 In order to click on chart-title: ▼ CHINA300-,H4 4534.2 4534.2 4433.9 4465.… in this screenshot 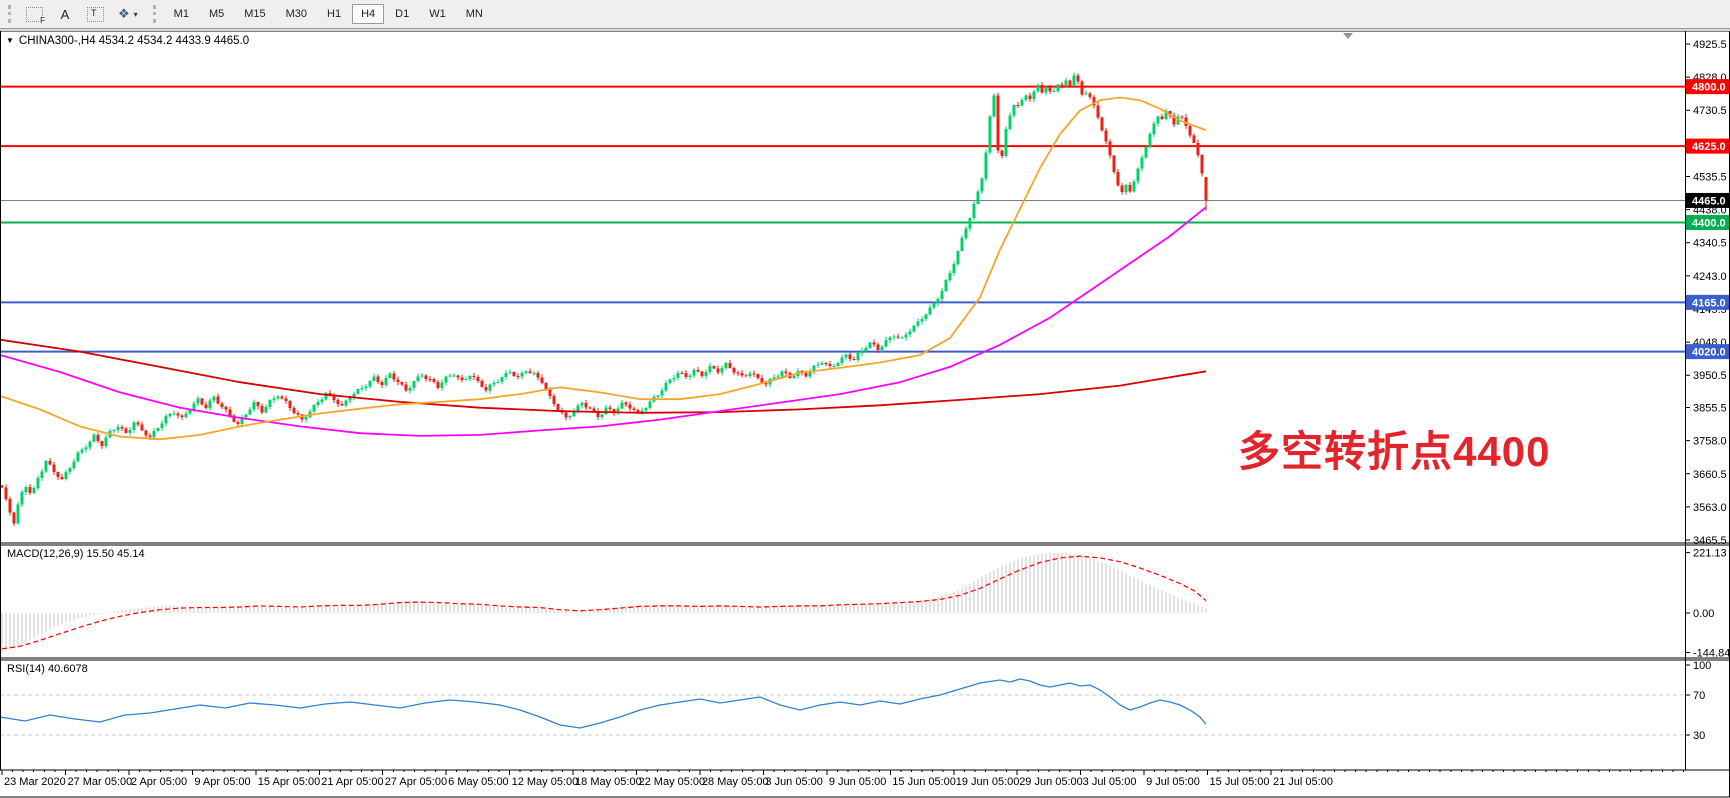, I will do `click(127, 41)`.